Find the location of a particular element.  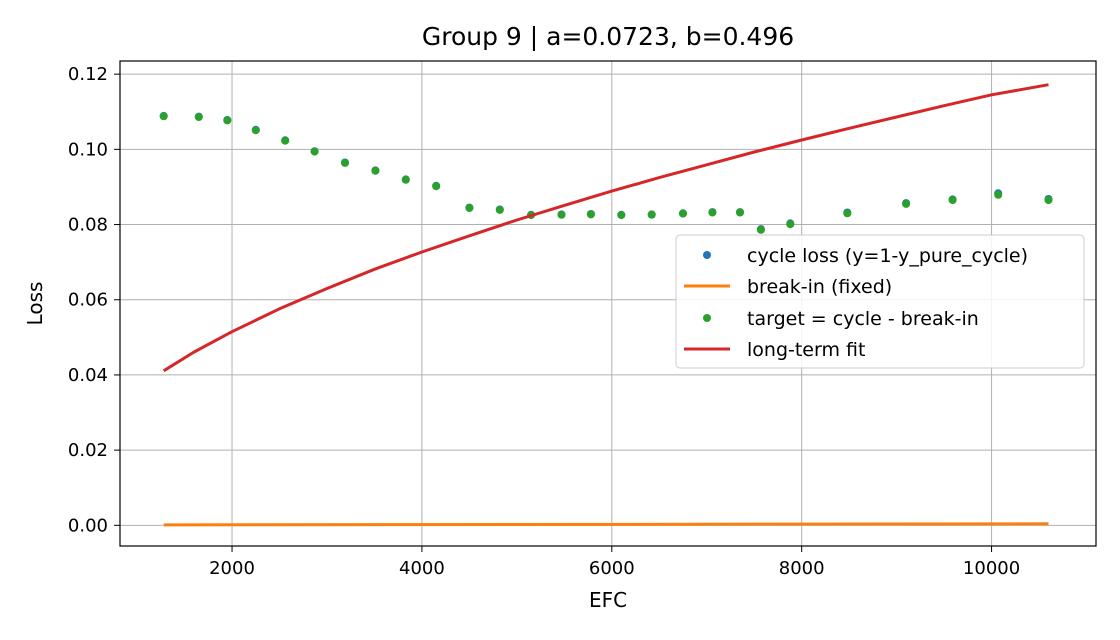

y-tick-label: 0.08 is located at coordinates (88, 225).